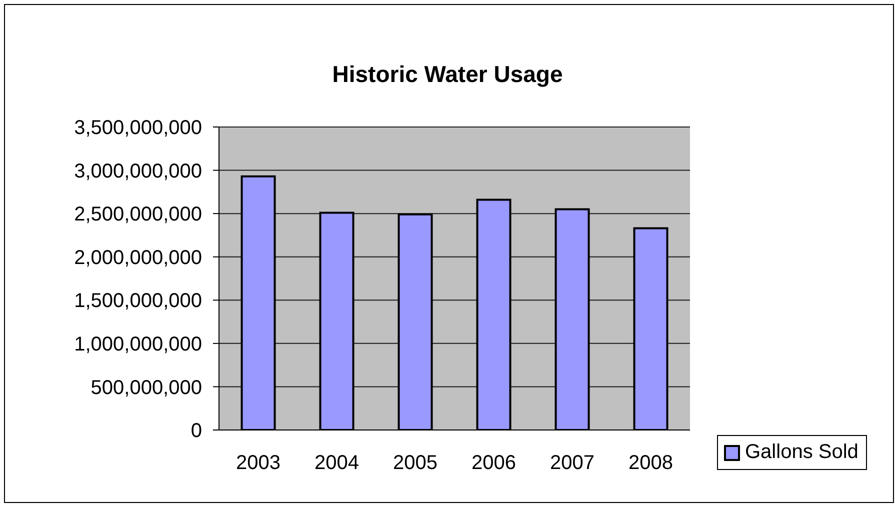 The width and height of the screenshot is (895, 508). I want to click on y-tick-label: 500,000,000, so click(146, 387).